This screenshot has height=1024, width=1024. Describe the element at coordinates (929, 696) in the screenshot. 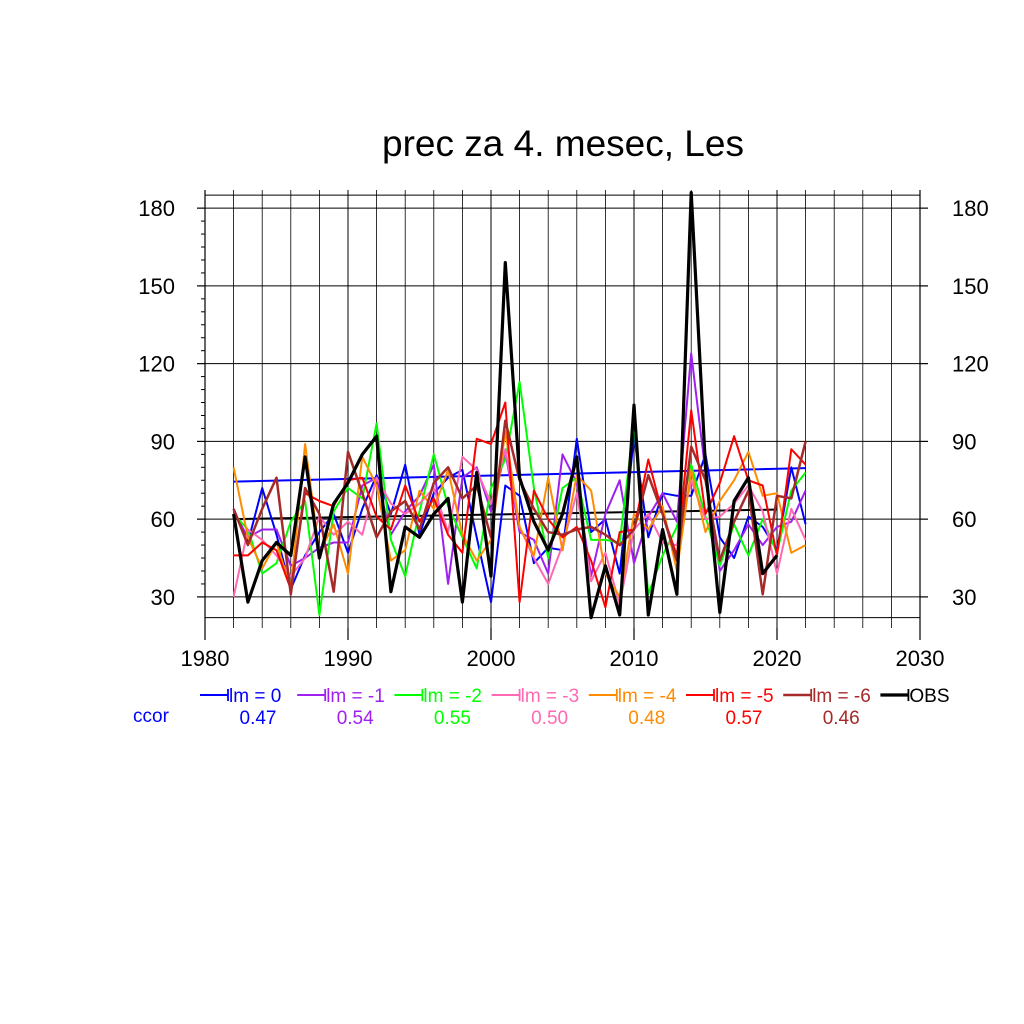

I see `legend-label: OBS` at that location.